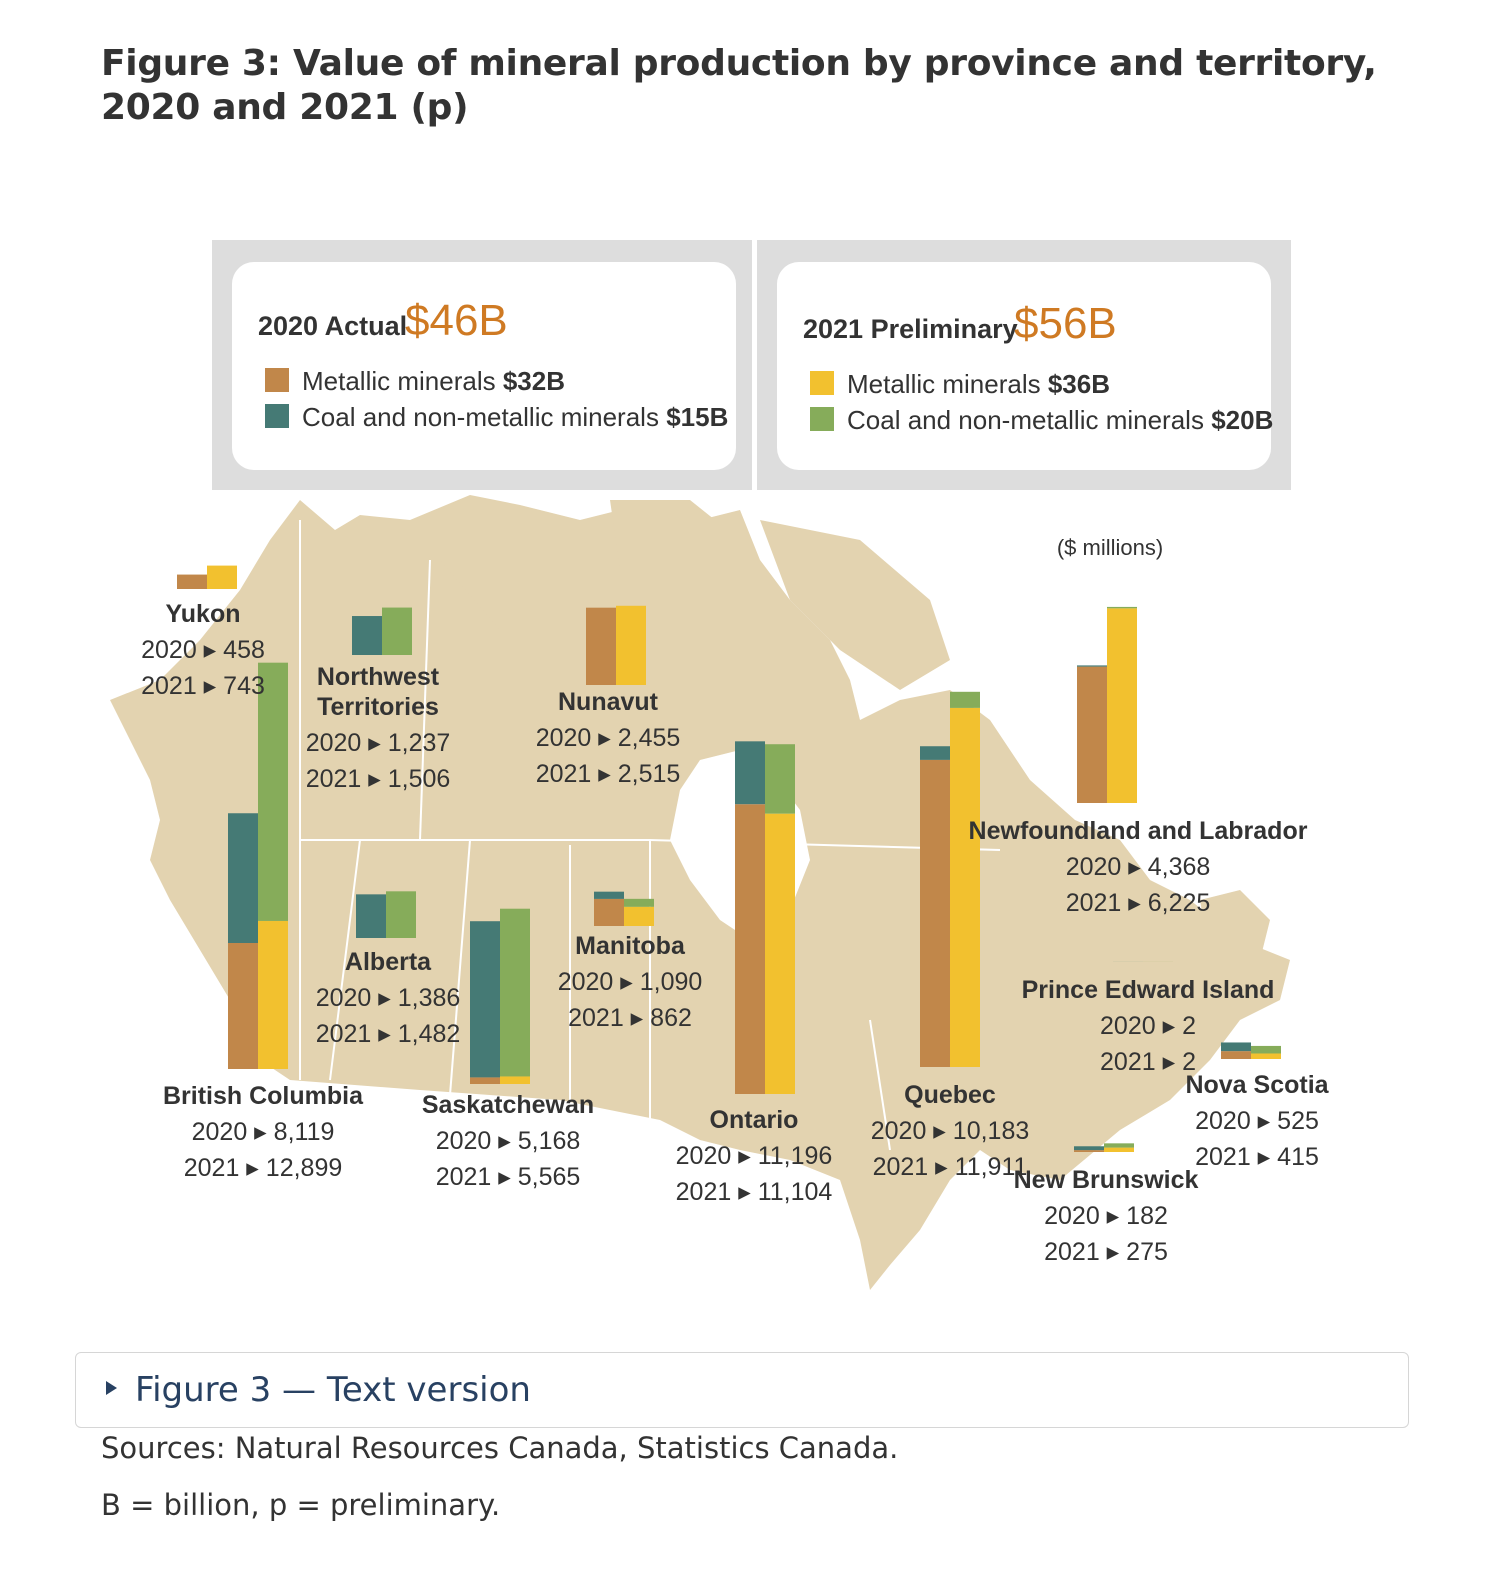  What do you see at coordinates (639, 916) in the screenshot?
I see `manitoba-2021-metallic-bar` at bounding box center [639, 916].